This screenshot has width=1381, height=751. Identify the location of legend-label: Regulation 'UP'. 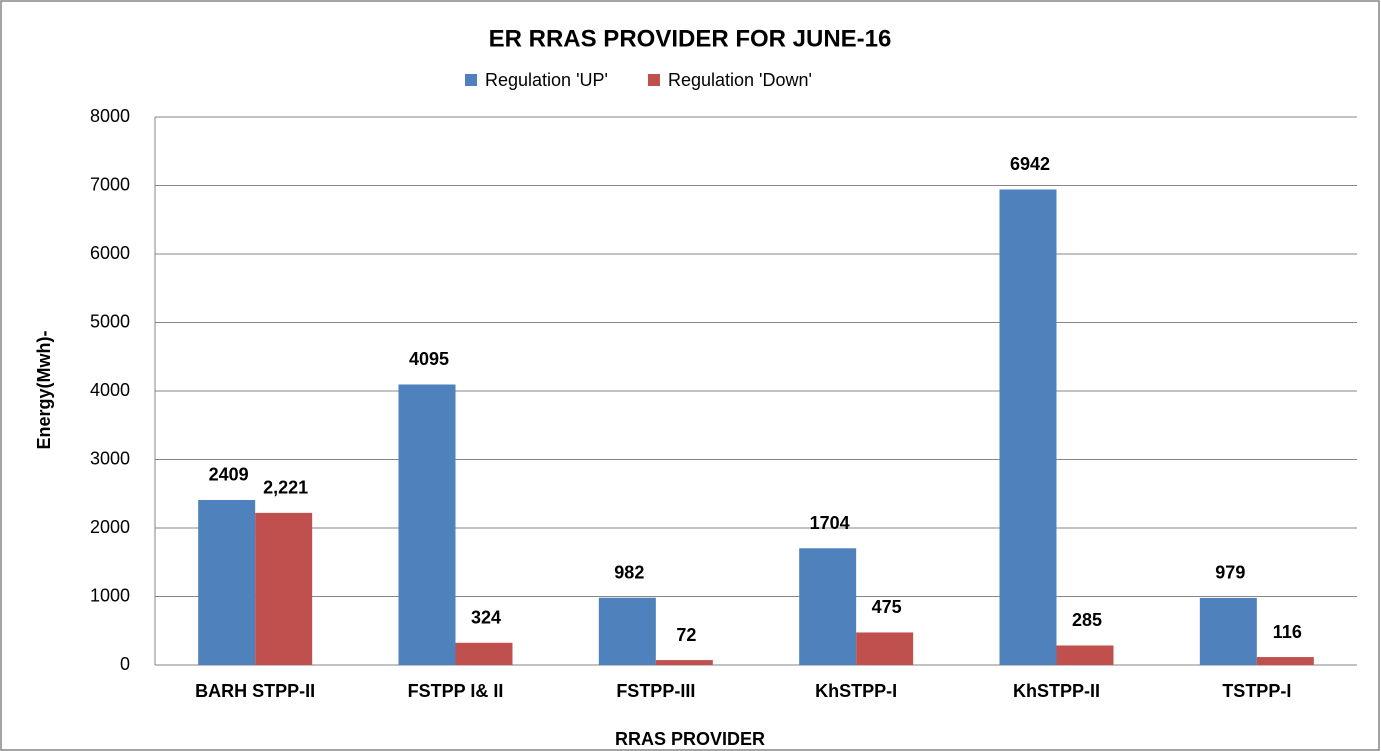
(546, 80).